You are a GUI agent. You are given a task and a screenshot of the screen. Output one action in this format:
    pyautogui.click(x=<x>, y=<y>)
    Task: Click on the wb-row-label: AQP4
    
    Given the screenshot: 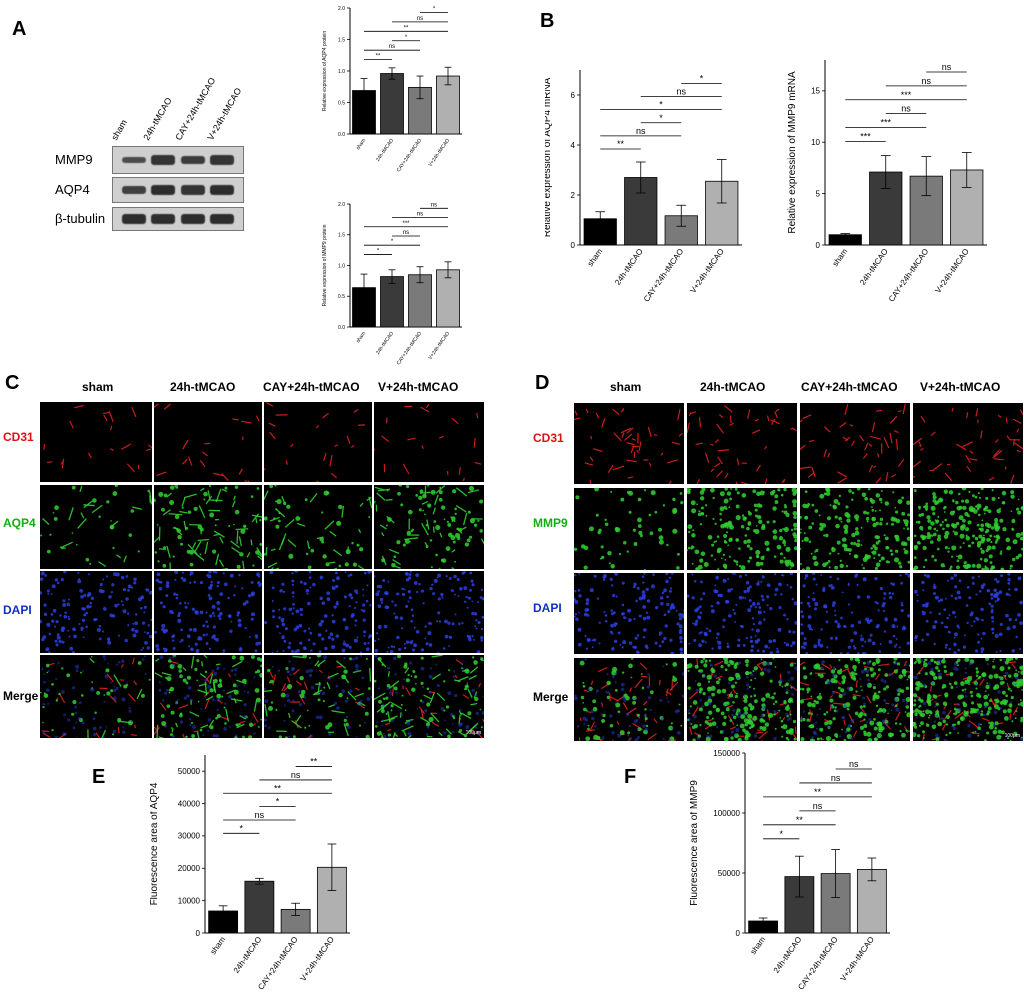 What is the action you would take?
    pyautogui.click(x=72, y=189)
    